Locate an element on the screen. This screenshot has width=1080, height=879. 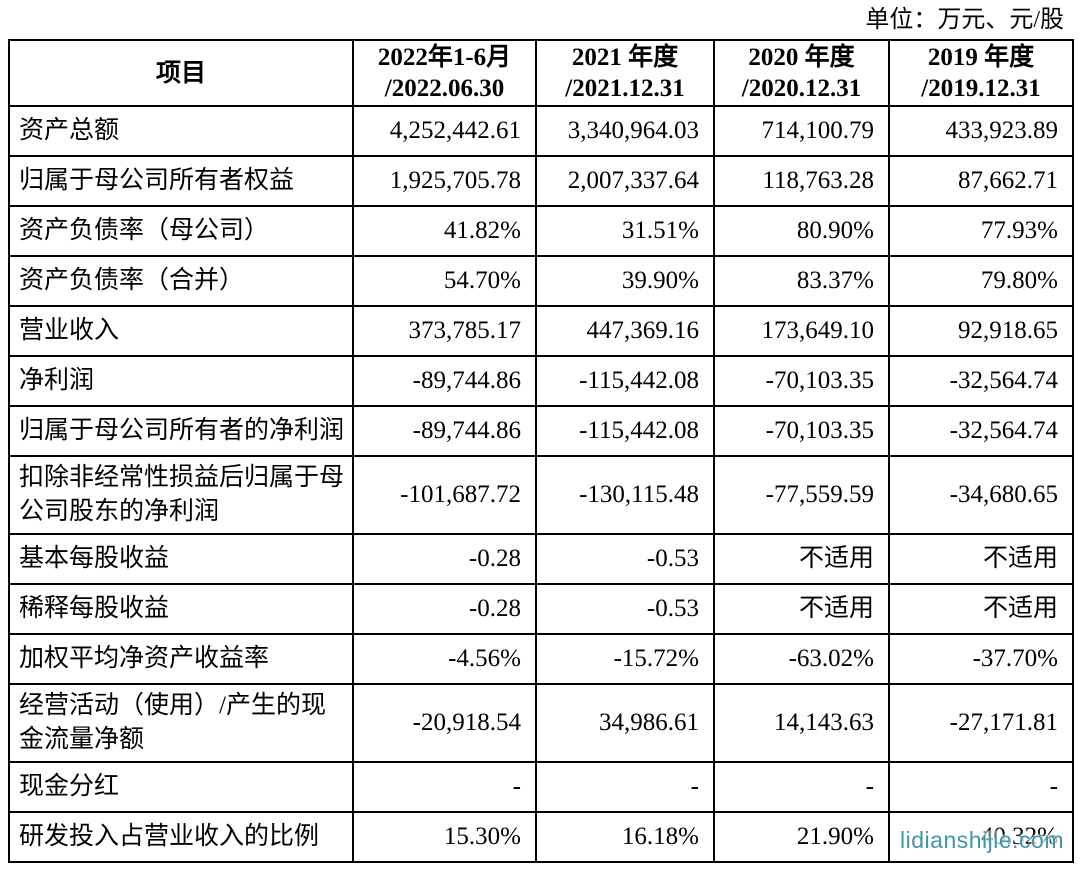
cell-value-2022: - is located at coordinates (444, 787).